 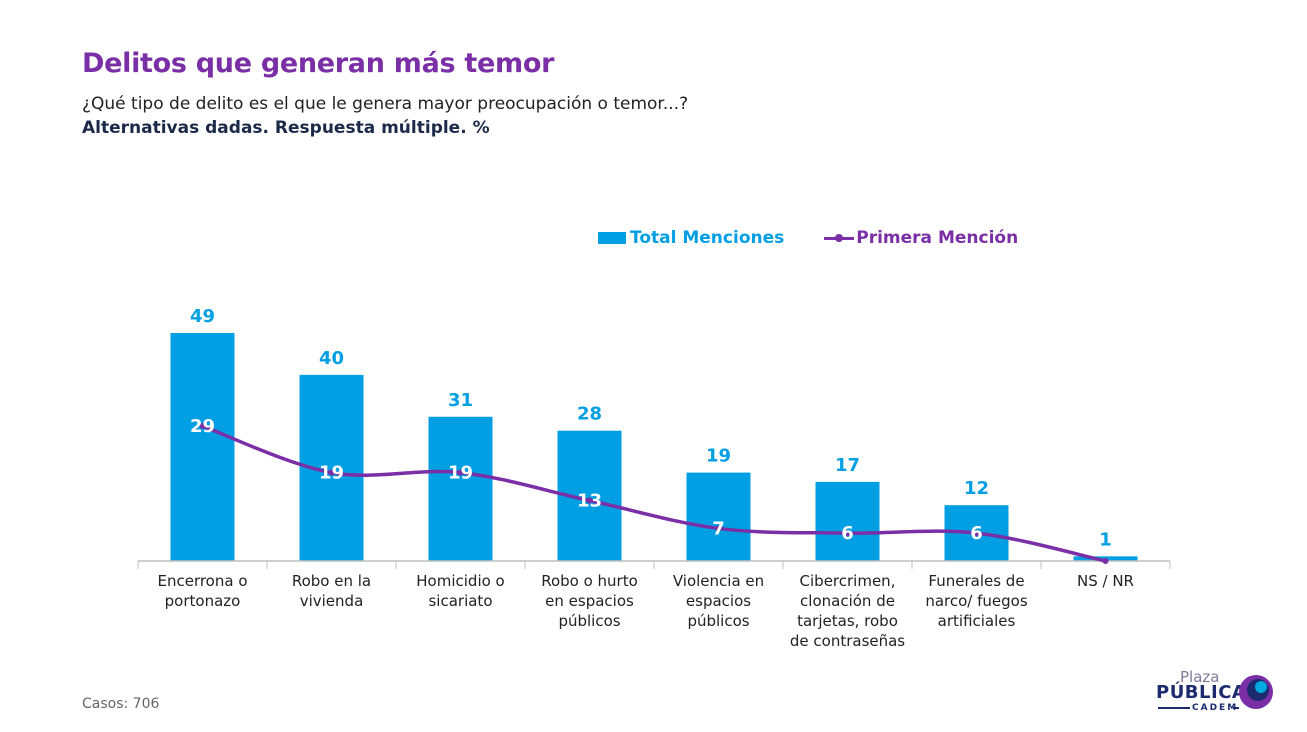 What do you see at coordinates (1174, 708) in the screenshot?
I see `logo-rule` at bounding box center [1174, 708].